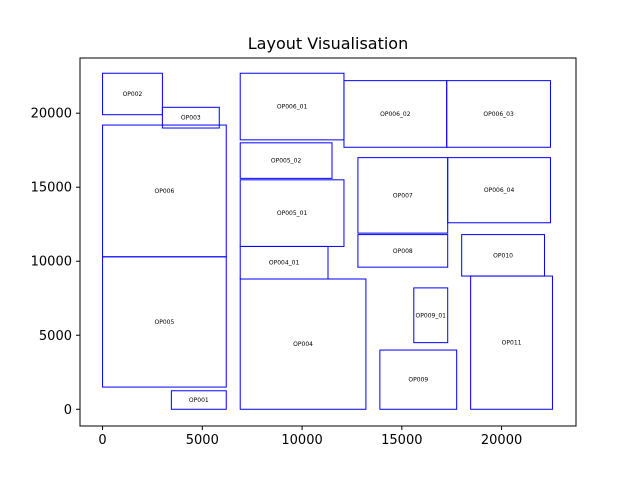  I want to click on box-label: OP001, so click(199, 400).